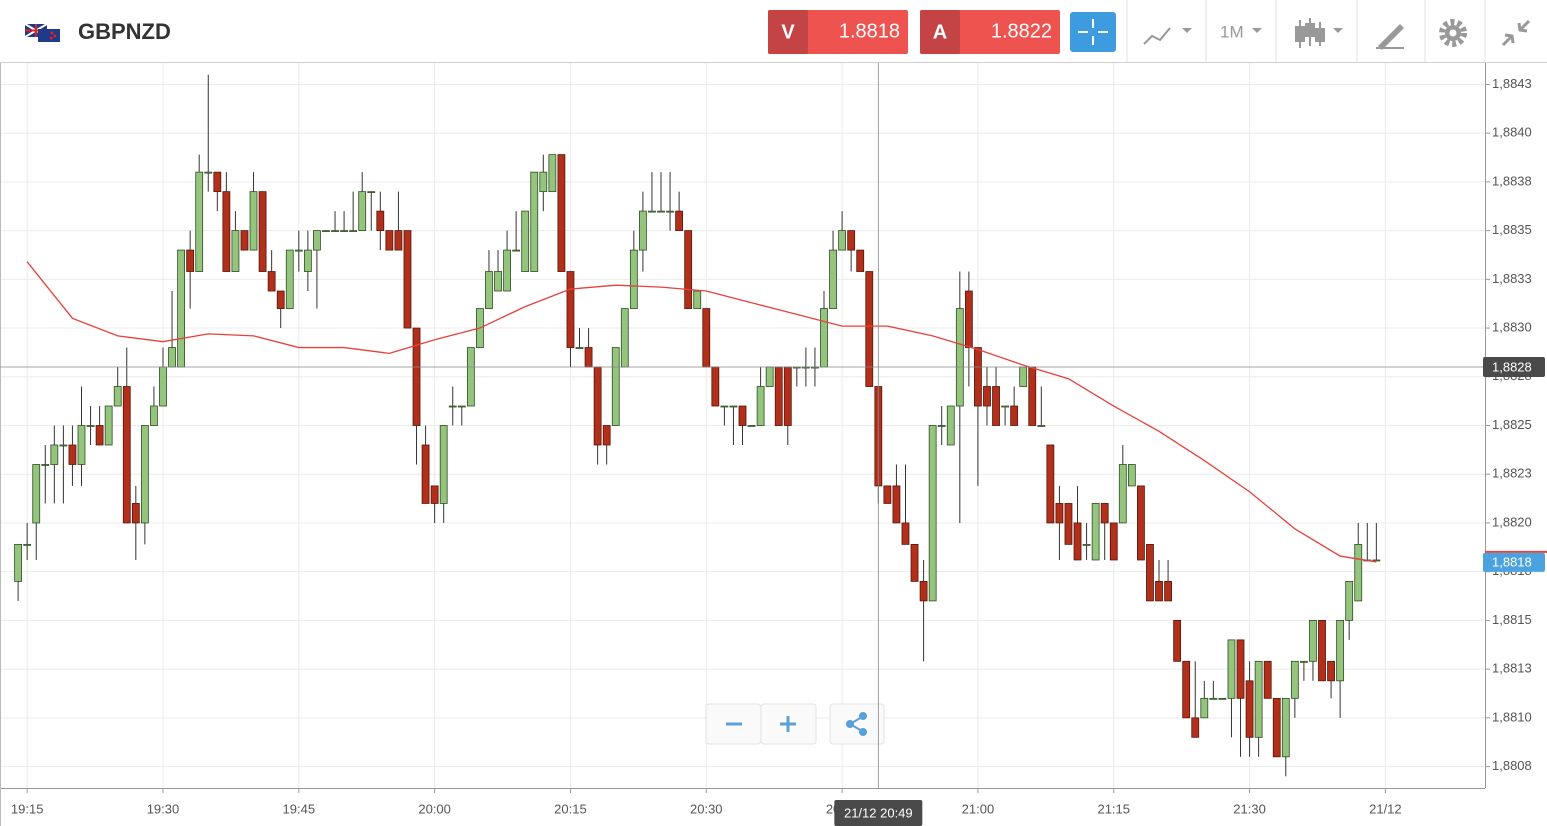  I want to click on x-tick-label: 21:00, so click(978, 808).